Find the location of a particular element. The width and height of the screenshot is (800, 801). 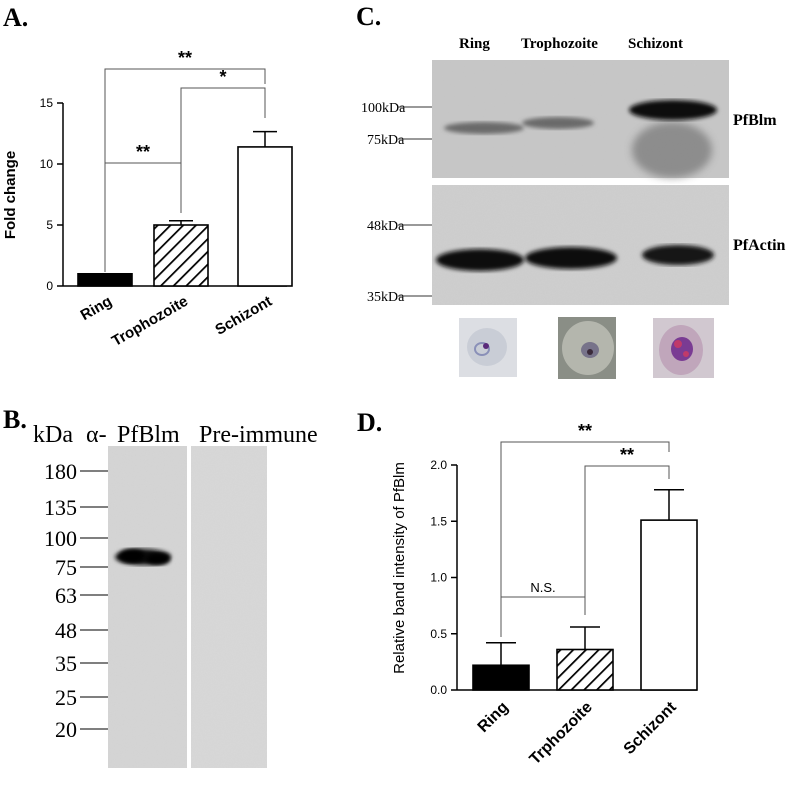

chart-d-ytick-label: 0.5 is located at coordinates (438, 634).